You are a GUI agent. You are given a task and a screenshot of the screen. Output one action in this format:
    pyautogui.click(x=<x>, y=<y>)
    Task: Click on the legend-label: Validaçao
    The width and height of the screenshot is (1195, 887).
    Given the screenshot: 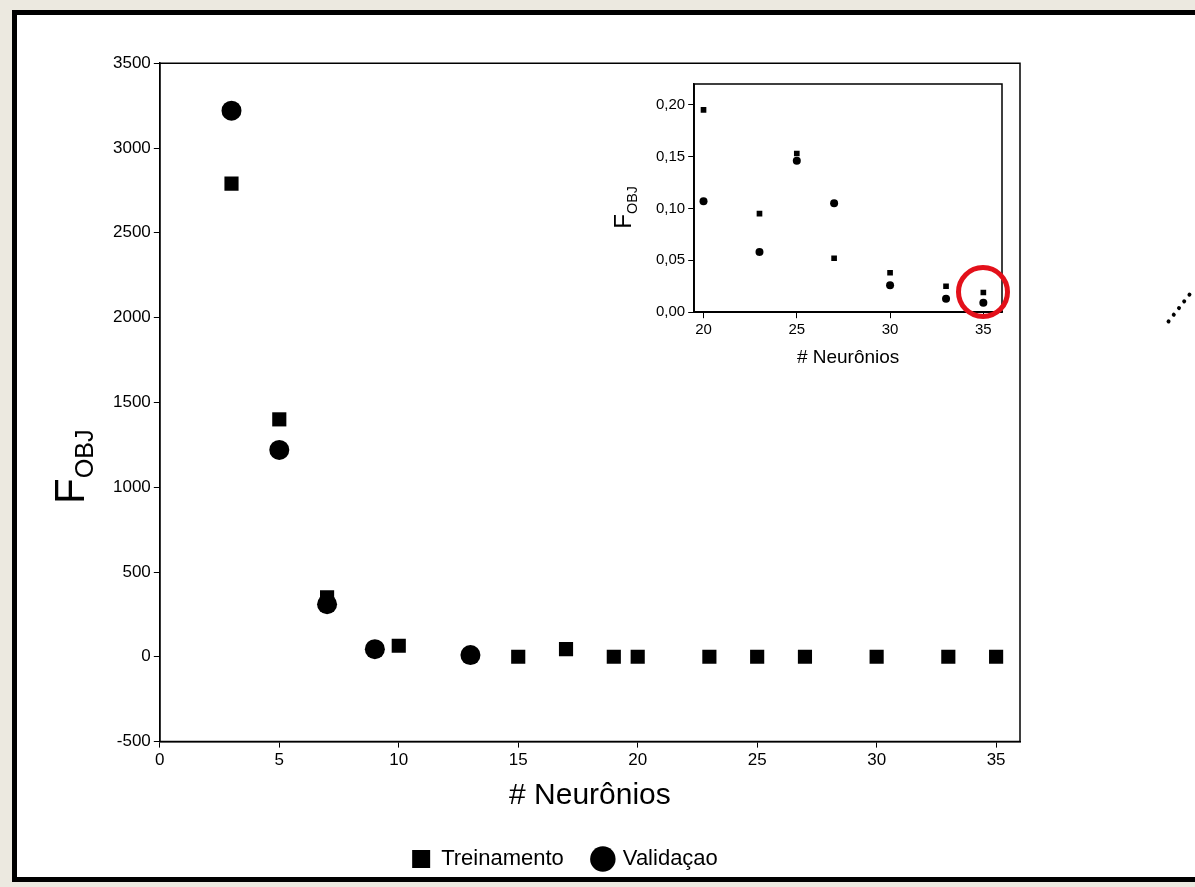 What is the action you would take?
    pyautogui.click(x=670, y=858)
    